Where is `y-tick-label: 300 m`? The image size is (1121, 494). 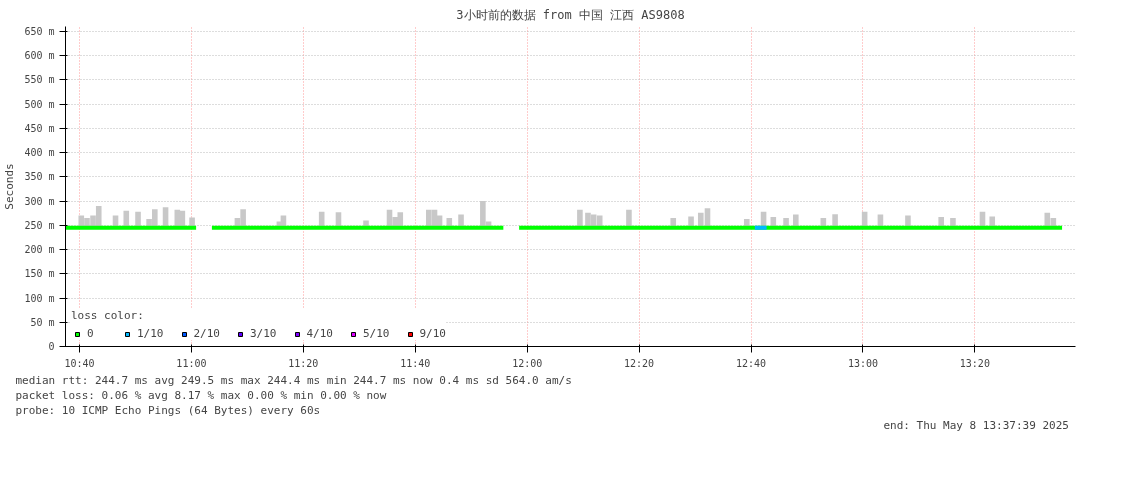 y-tick-label: 300 m is located at coordinates (39, 201).